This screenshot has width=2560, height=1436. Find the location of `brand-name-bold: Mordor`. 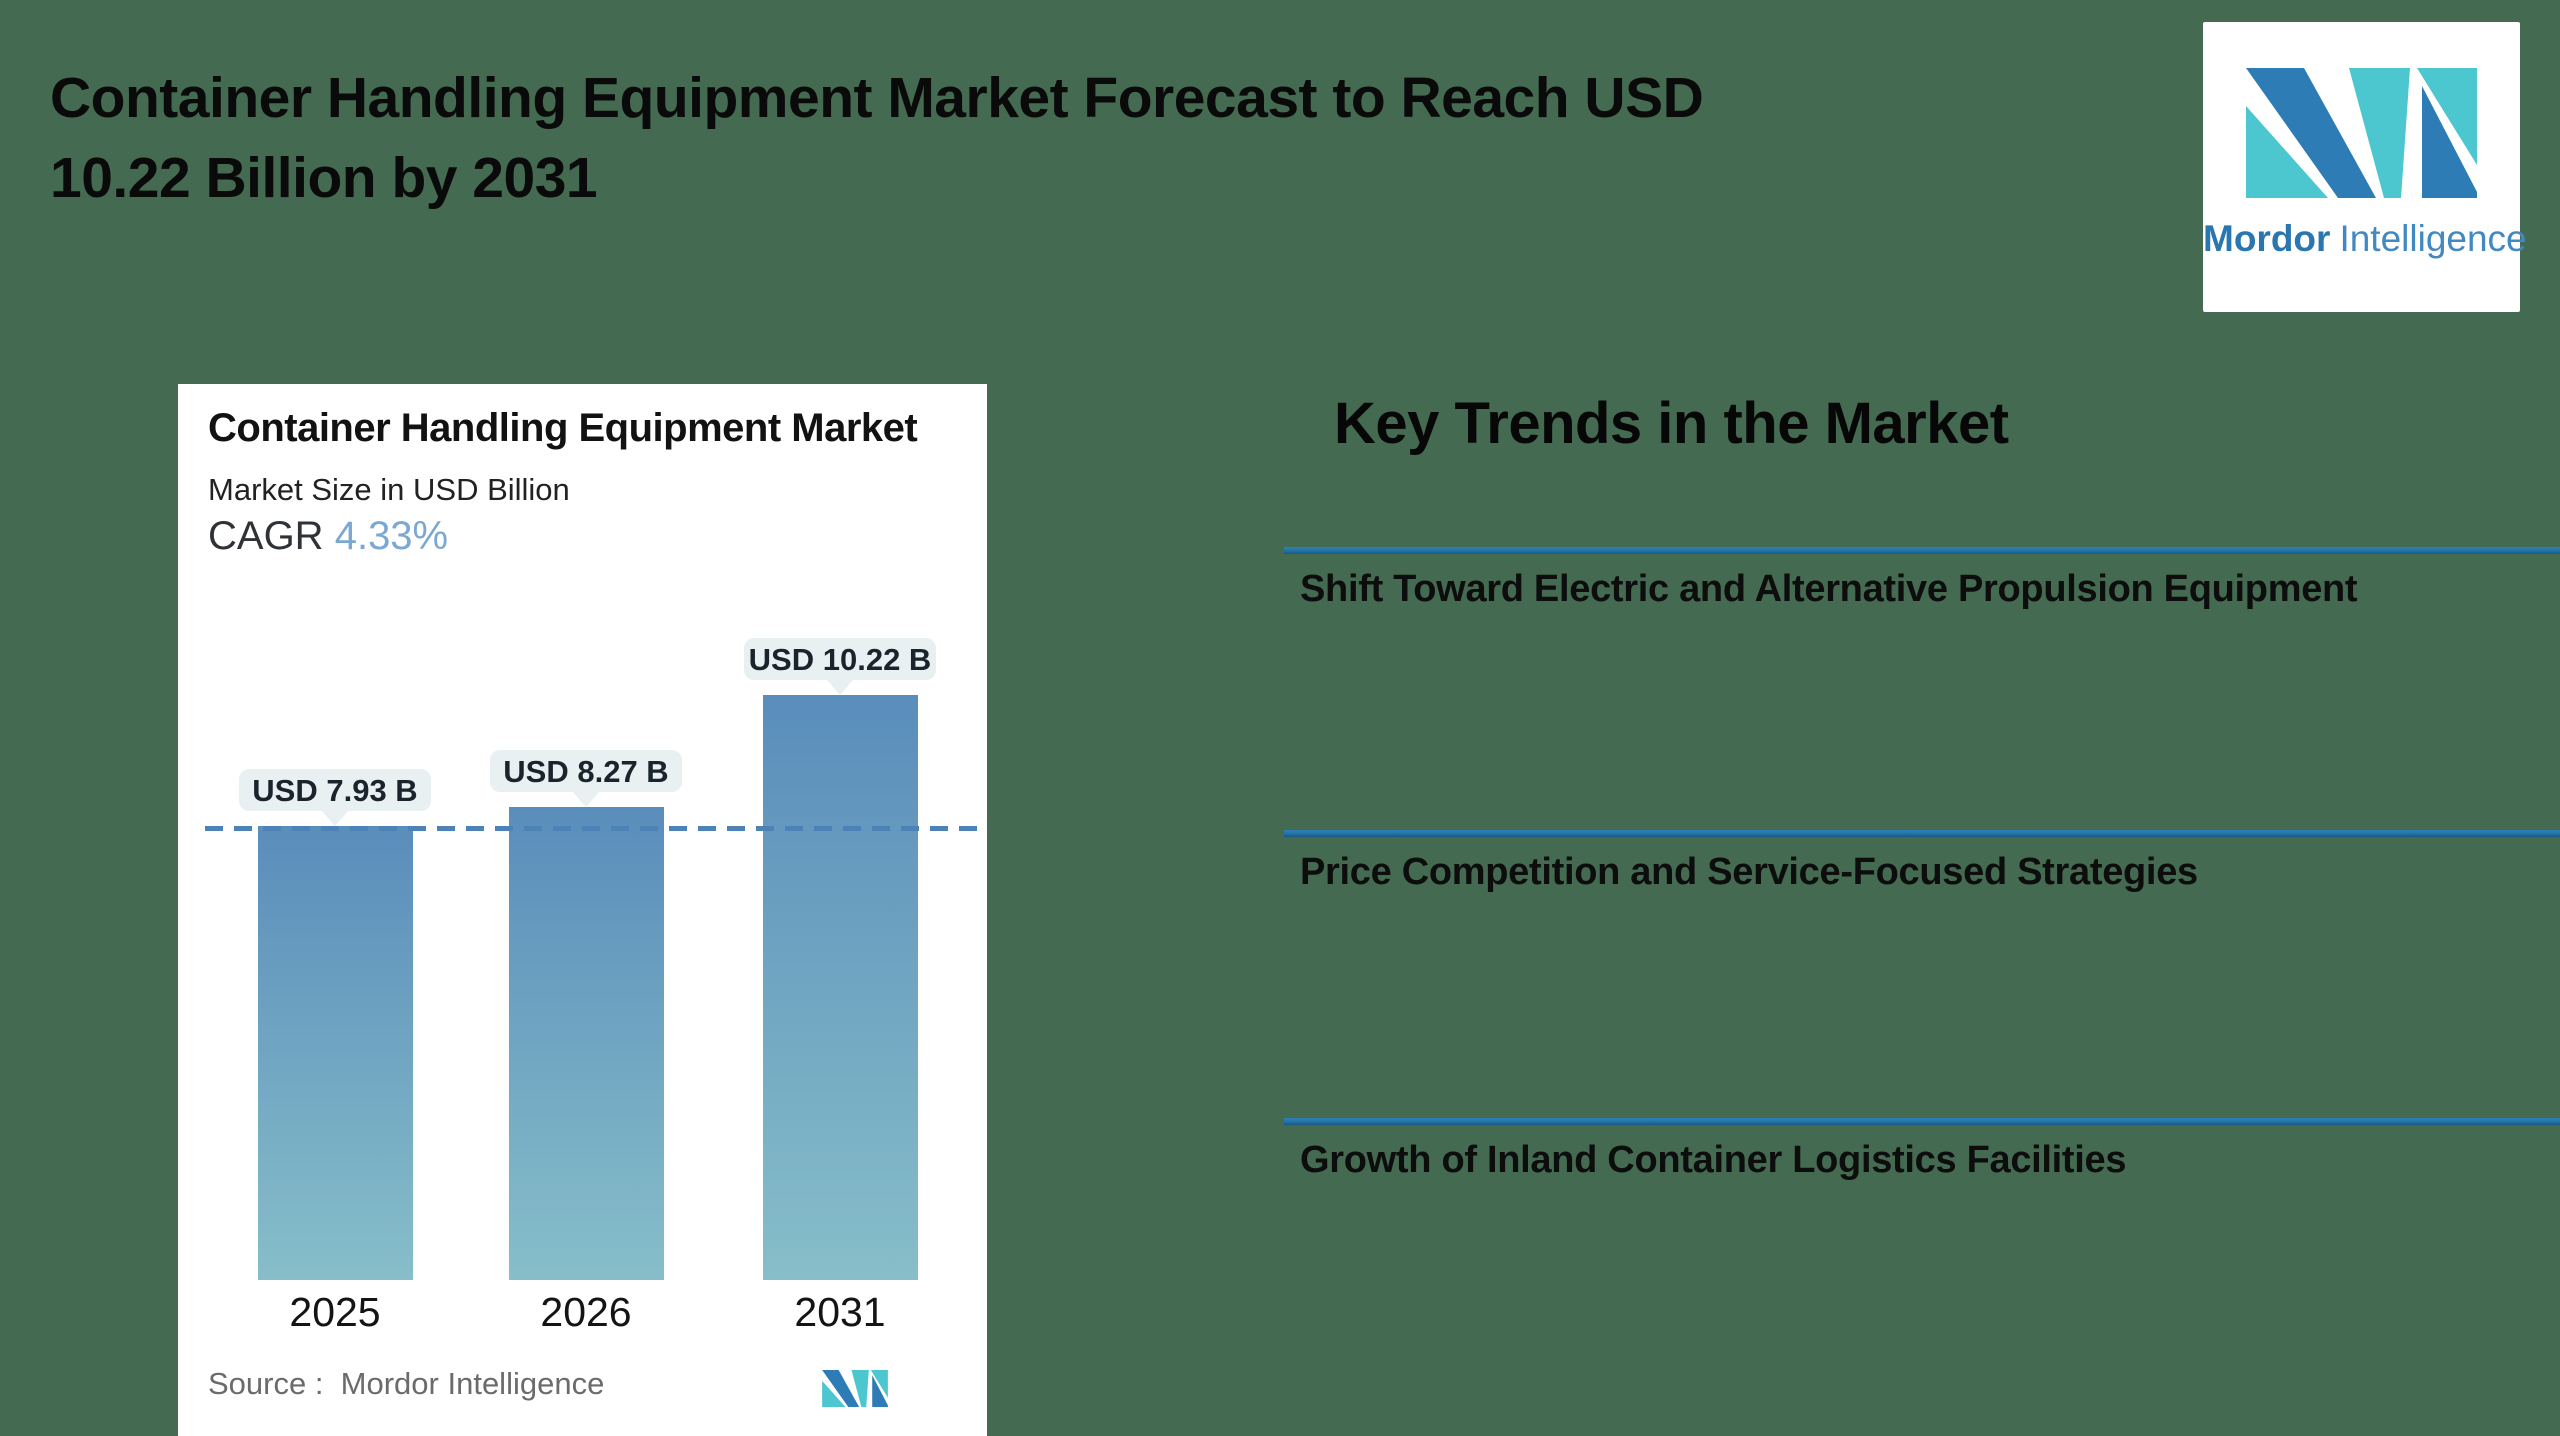

brand-name-bold: Mordor is located at coordinates (2267, 238).